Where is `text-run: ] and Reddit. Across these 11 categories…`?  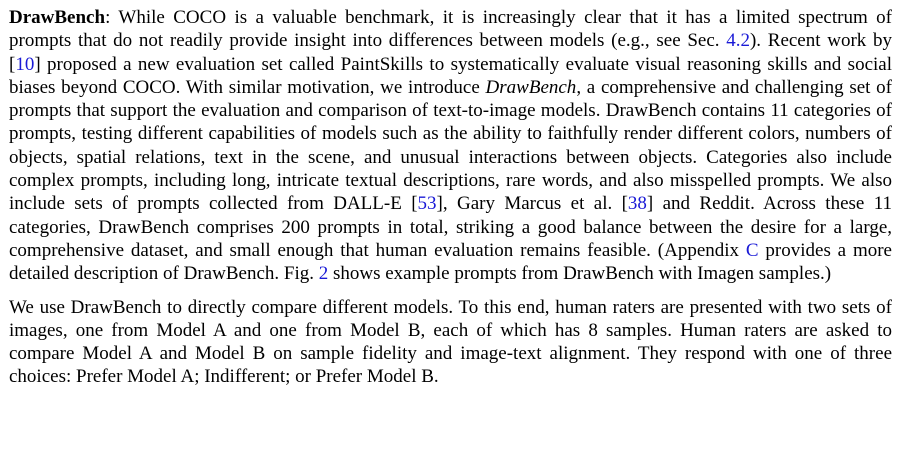
text-run: ] and Reddit. Across these 11 categories… is located at coordinates (450, 227).